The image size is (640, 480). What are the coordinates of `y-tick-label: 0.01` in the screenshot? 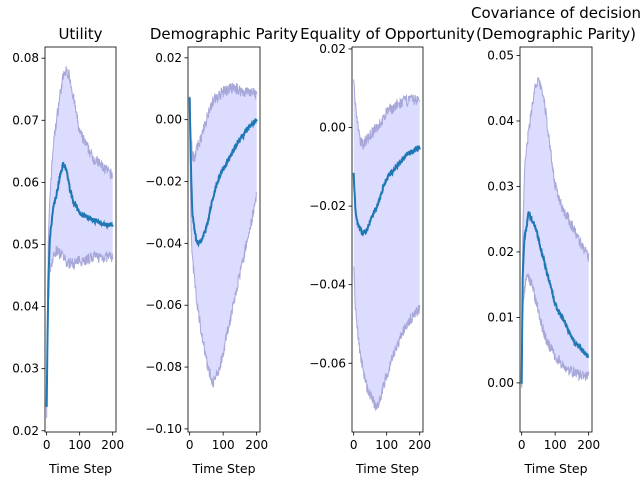 It's located at (500, 317).